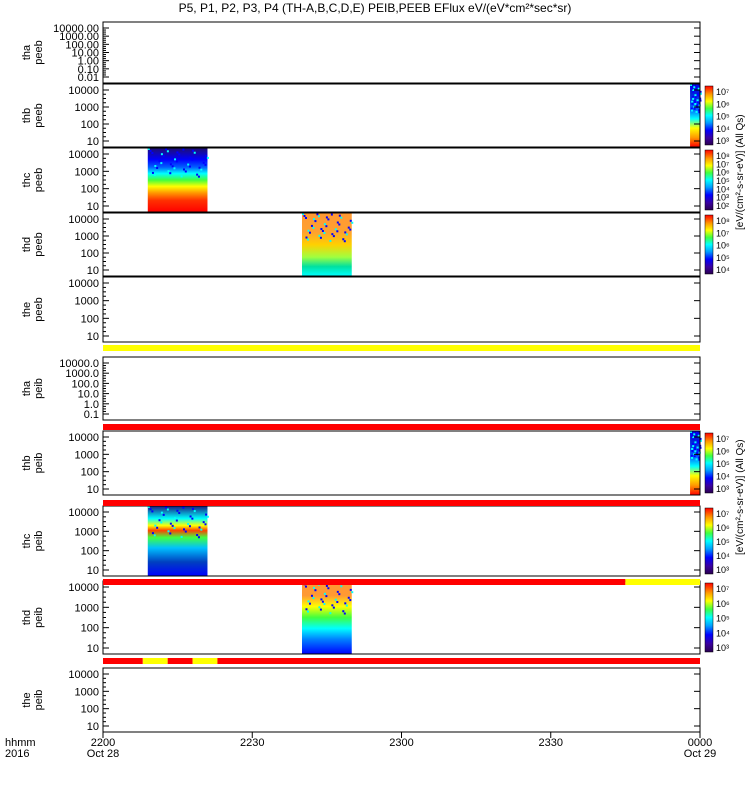 This screenshot has width=750, height=800. Describe the element at coordinates (709, 541) in the screenshot. I see `colorbar` at that location.